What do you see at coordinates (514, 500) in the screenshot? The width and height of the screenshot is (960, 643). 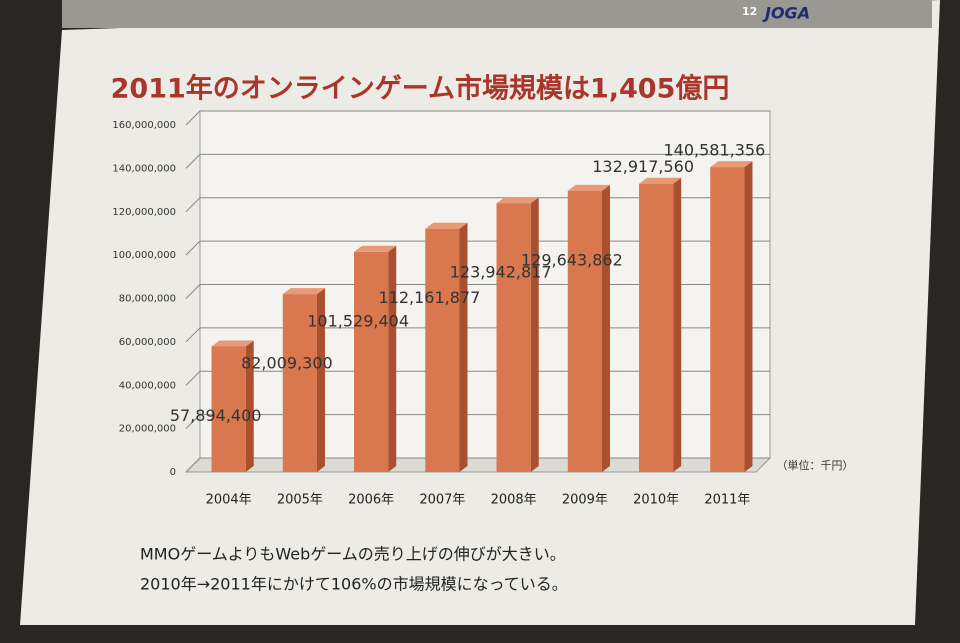 I see `x-tick-label: 2008年` at bounding box center [514, 500].